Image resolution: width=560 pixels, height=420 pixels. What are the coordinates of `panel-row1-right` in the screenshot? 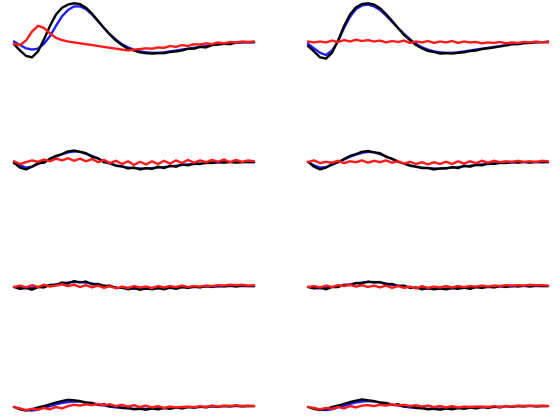 It's located at (428, 31).